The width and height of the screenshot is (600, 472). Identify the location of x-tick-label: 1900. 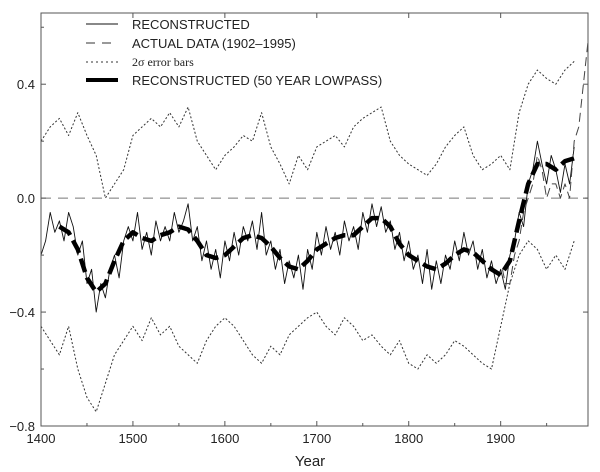
(500, 438).